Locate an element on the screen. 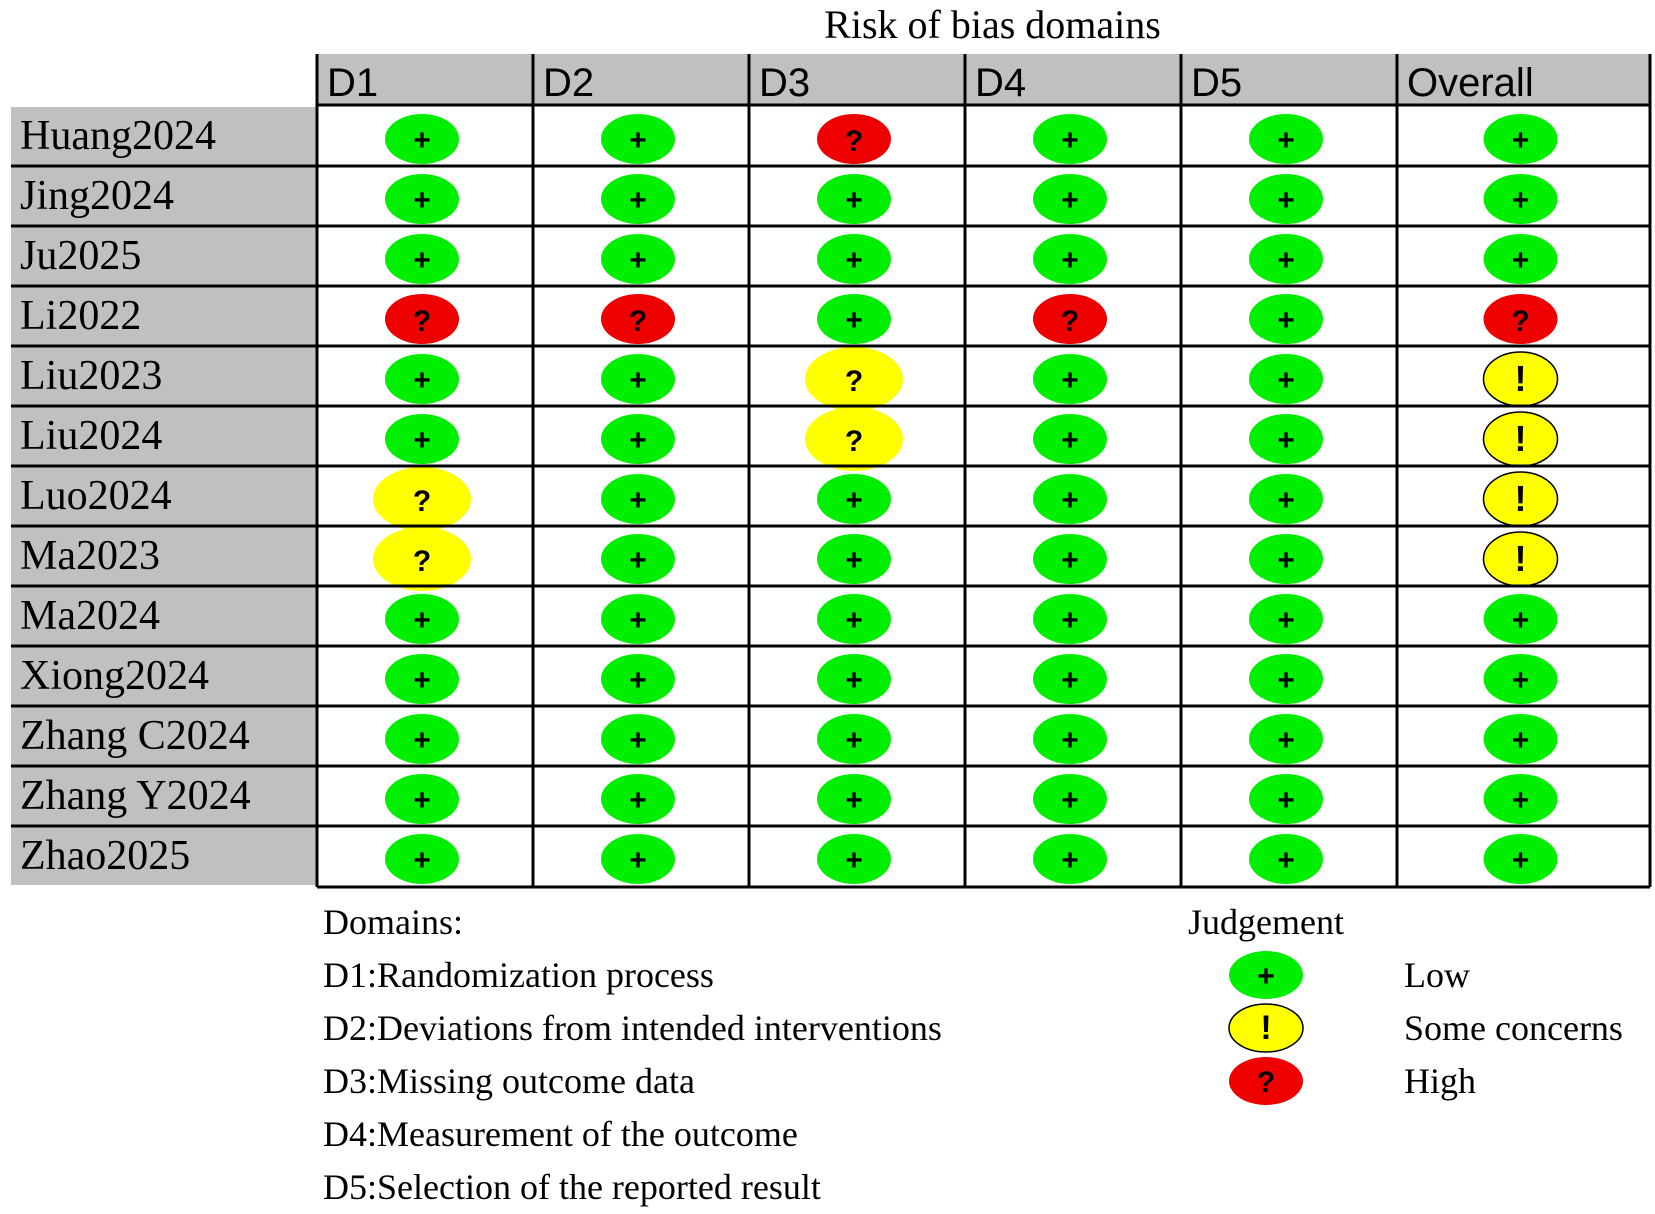 This screenshot has width=1655, height=1214. legend-mark-high is located at coordinates (1266, 1081).